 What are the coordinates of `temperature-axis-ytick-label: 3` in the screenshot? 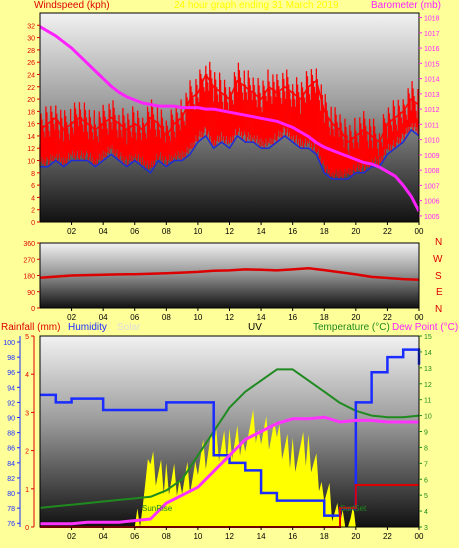 It's located at (426, 528).